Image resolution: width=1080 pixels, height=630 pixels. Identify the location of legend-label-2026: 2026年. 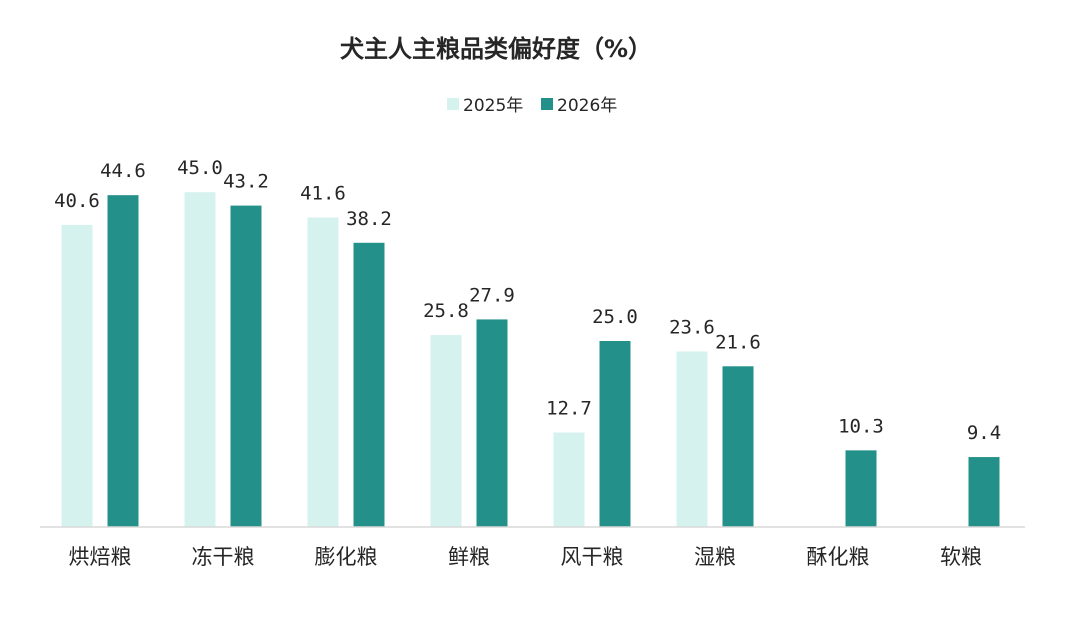
(587, 106).